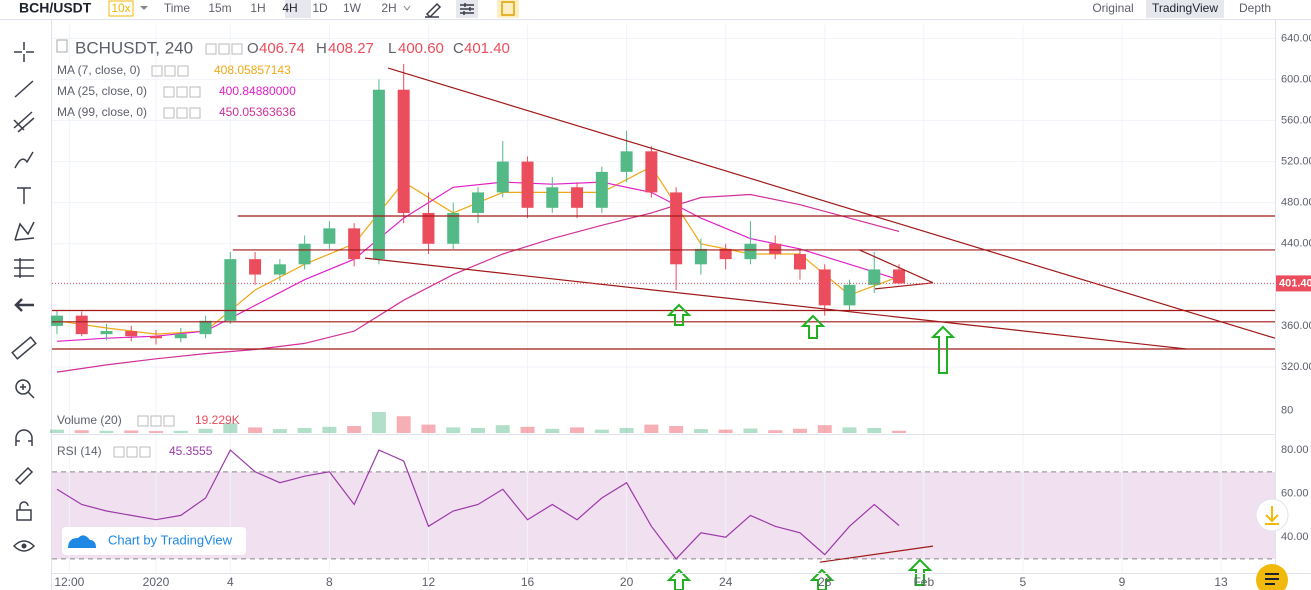  I want to click on y-tick-label: 560.00, so click(1296, 120).